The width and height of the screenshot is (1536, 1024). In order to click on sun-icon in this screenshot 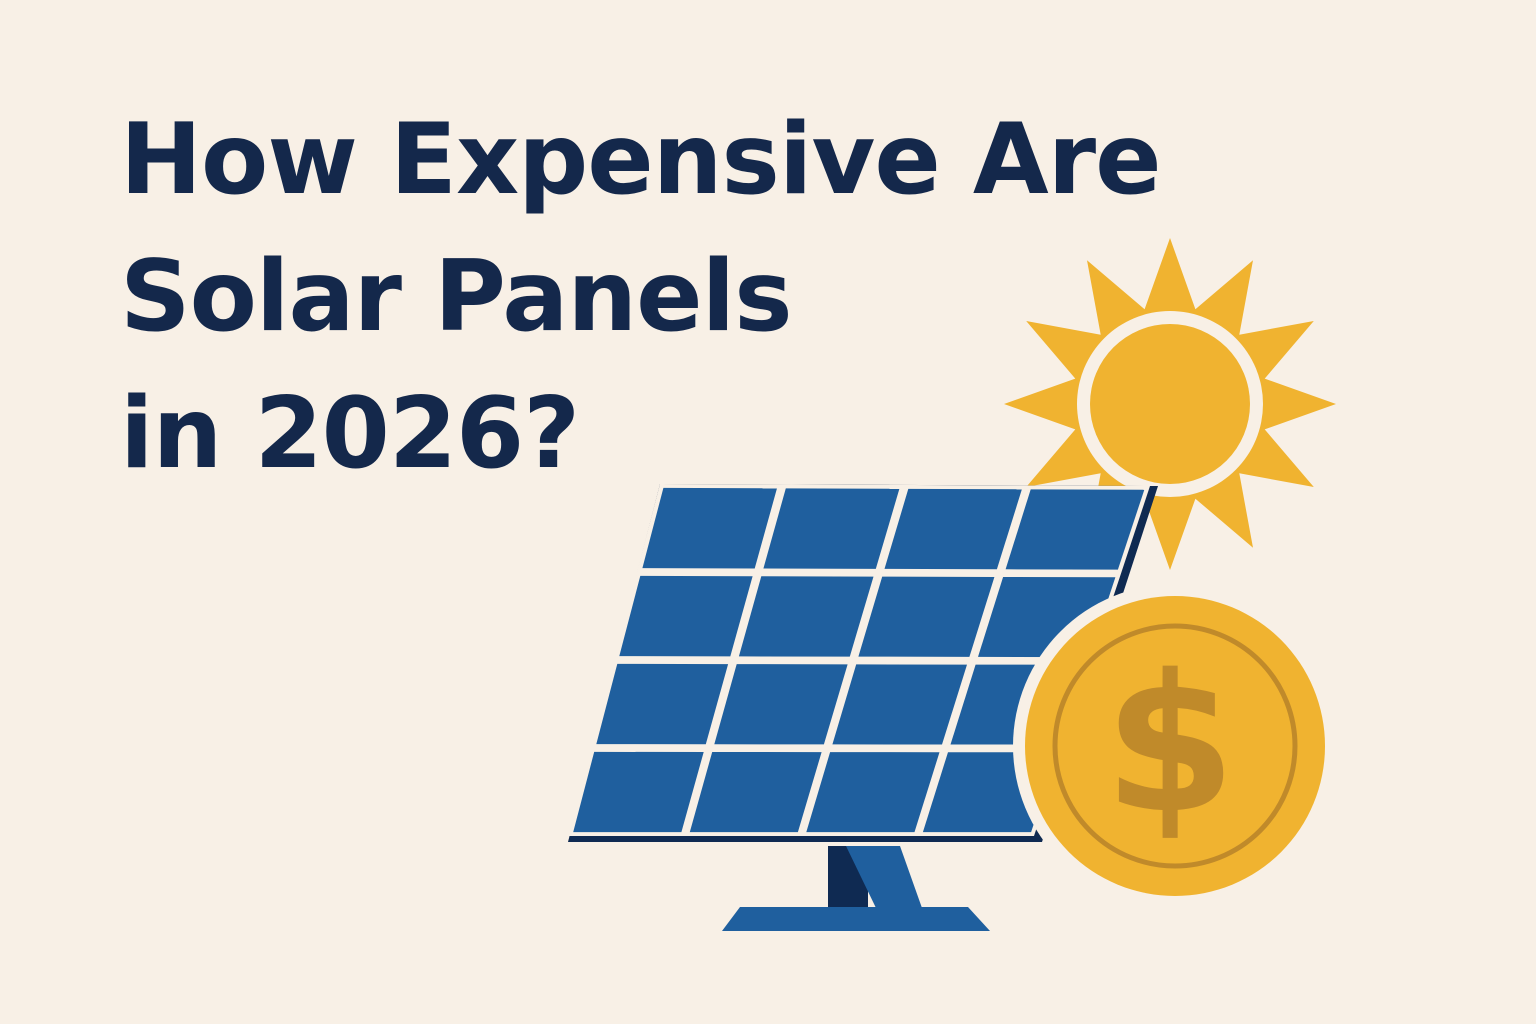, I will do `click(1170, 404)`.